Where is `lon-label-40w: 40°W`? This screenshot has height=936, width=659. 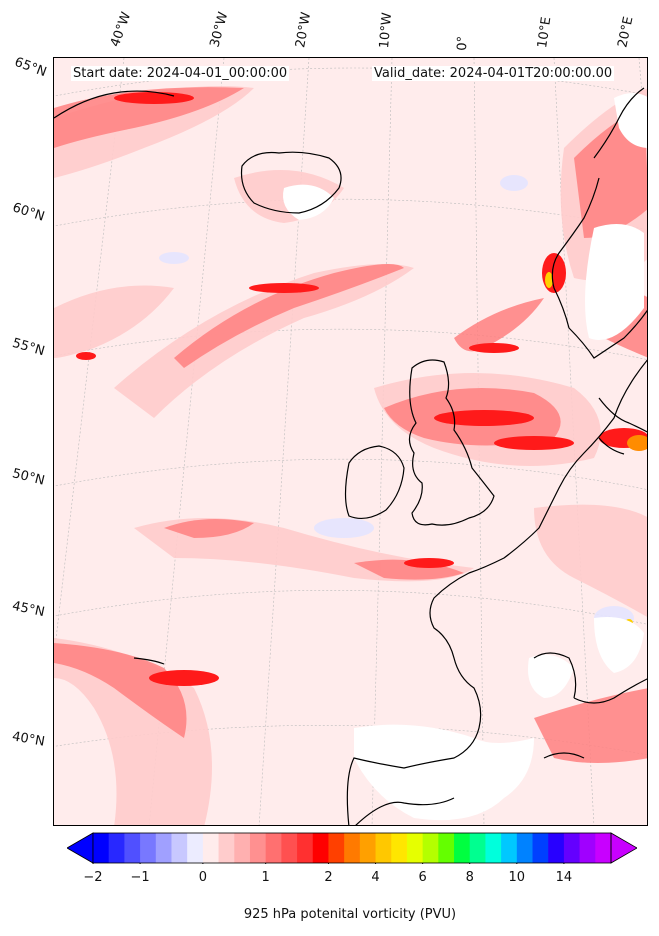
lon-label-40w: 40°W is located at coordinates (121, 29).